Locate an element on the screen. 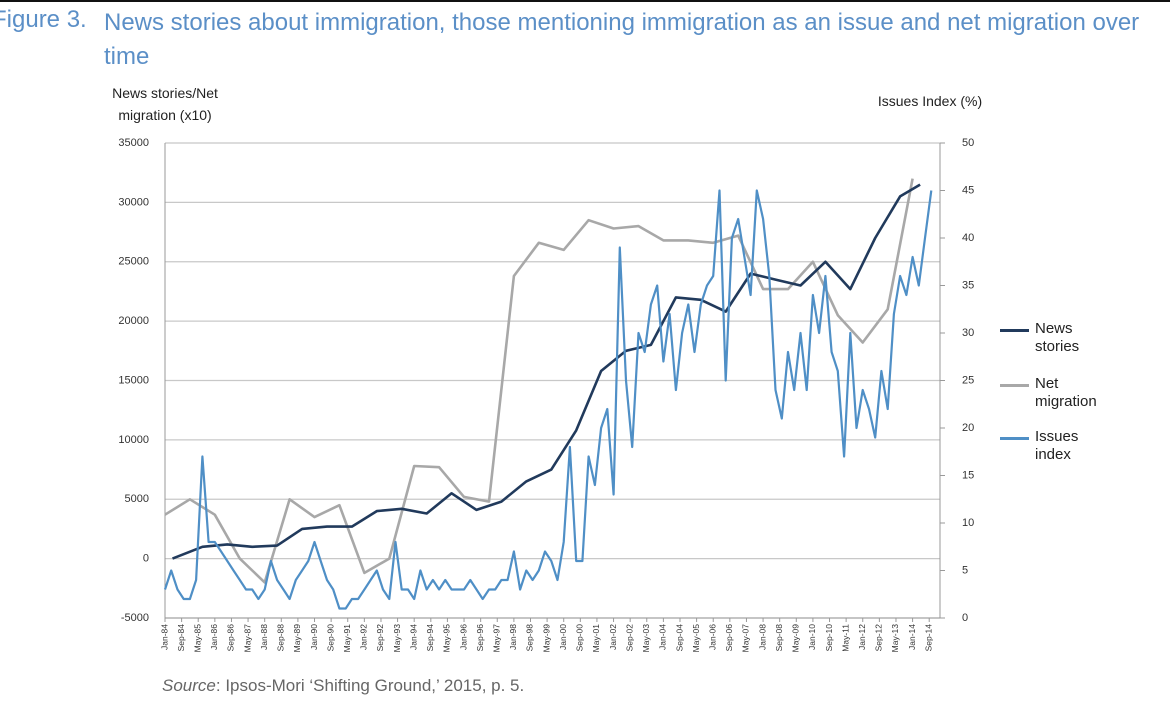 This screenshot has height=702, width=1170. x-tick-label: Jan-96 is located at coordinates (463, 637).